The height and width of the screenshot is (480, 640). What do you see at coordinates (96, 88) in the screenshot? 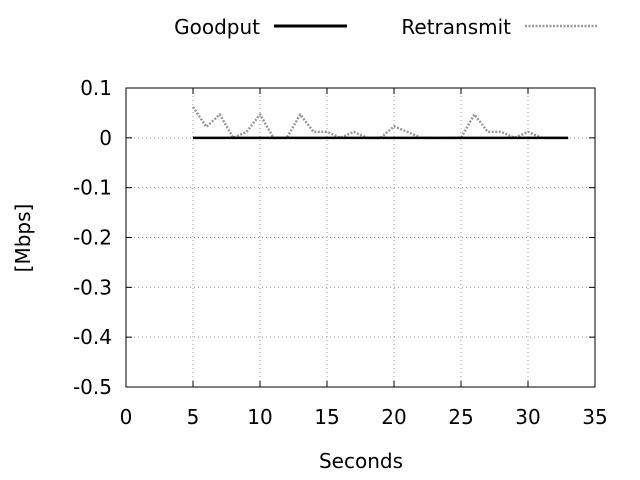
I see `y-tick-label: 0.1` at bounding box center [96, 88].